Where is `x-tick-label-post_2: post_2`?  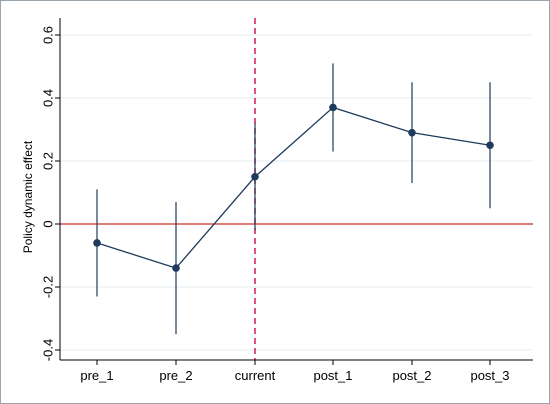 x-tick-label-post_2: post_2 is located at coordinates (411, 375).